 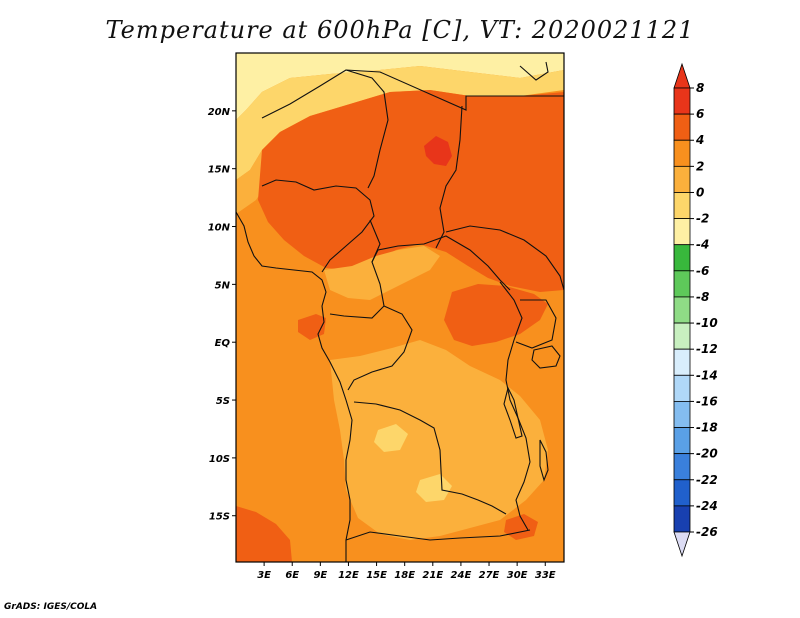 I want to click on warm-region-sahel, so click(x=411, y=191).